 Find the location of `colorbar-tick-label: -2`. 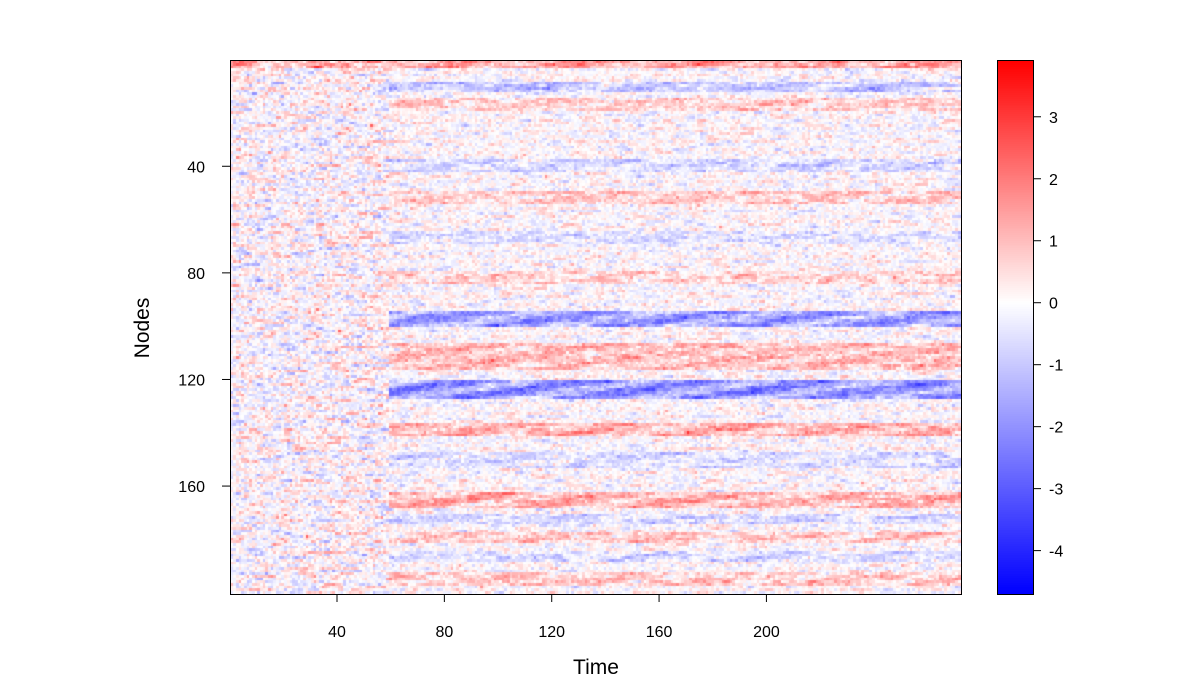

colorbar-tick-label: -2 is located at coordinates (1056, 428).